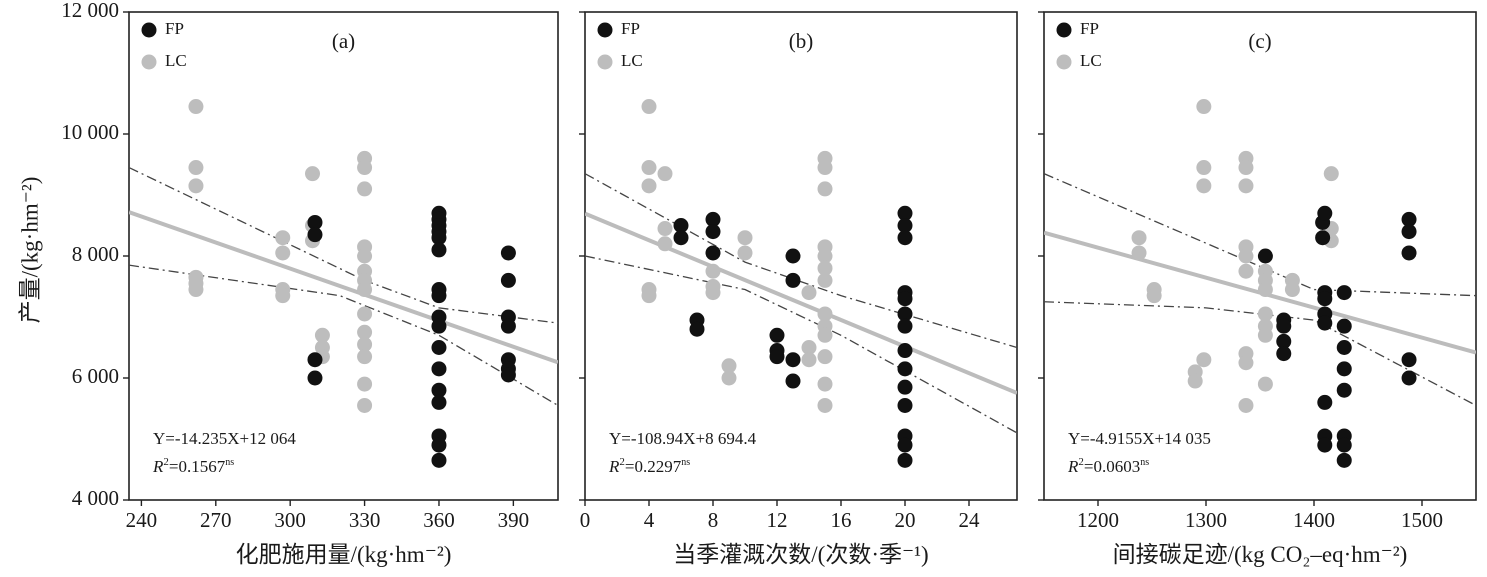 The height and width of the screenshot is (577, 1487). I want to click on x-tick-label: 1400, so click(1314, 520).